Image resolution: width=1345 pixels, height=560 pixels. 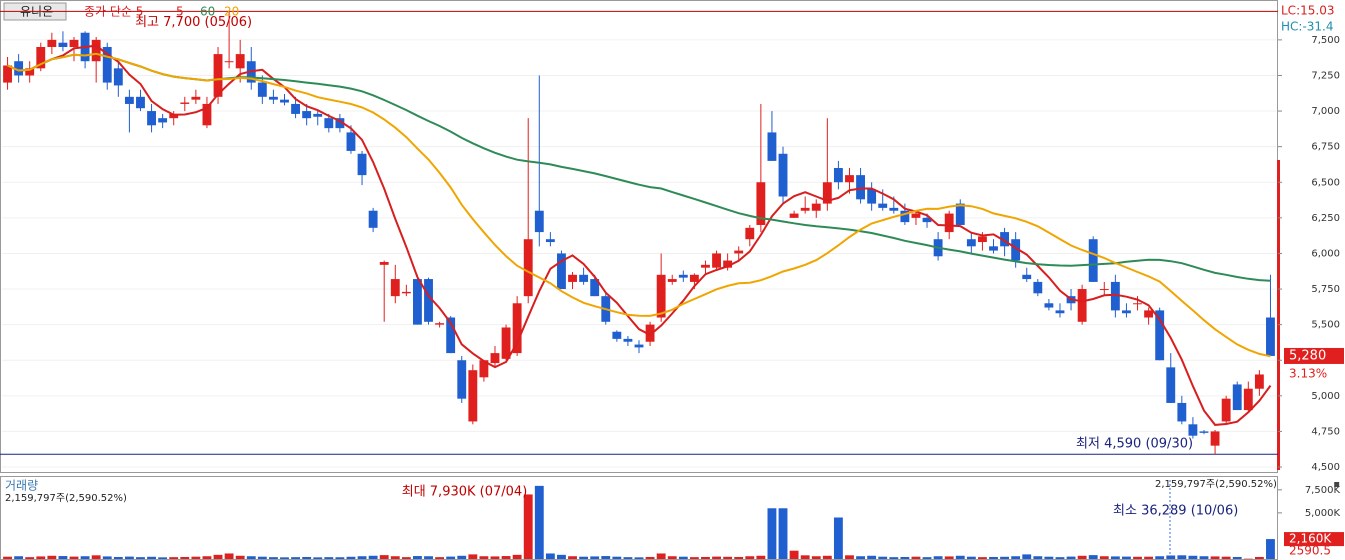 I want to click on high-label: 최고 7,700 (05/06), so click(x=193, y=22).